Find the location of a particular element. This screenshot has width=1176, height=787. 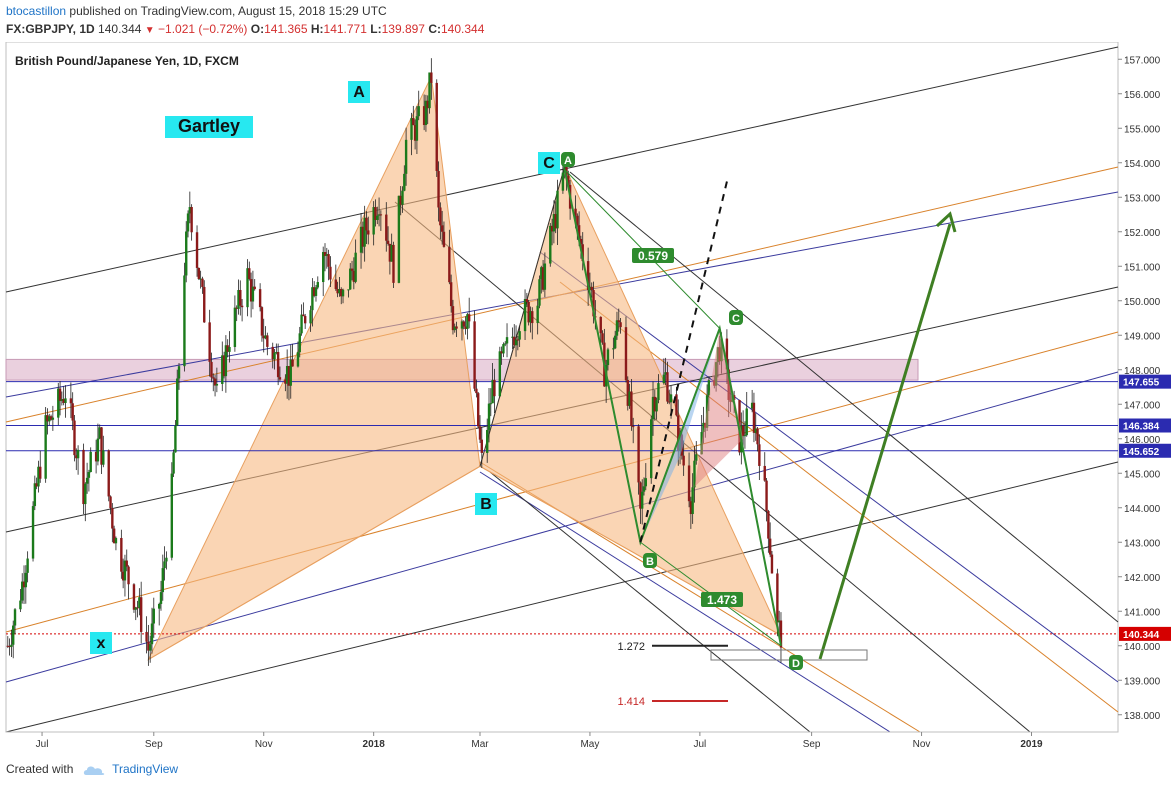

close-label: C: is located at coordinates (434, 29).